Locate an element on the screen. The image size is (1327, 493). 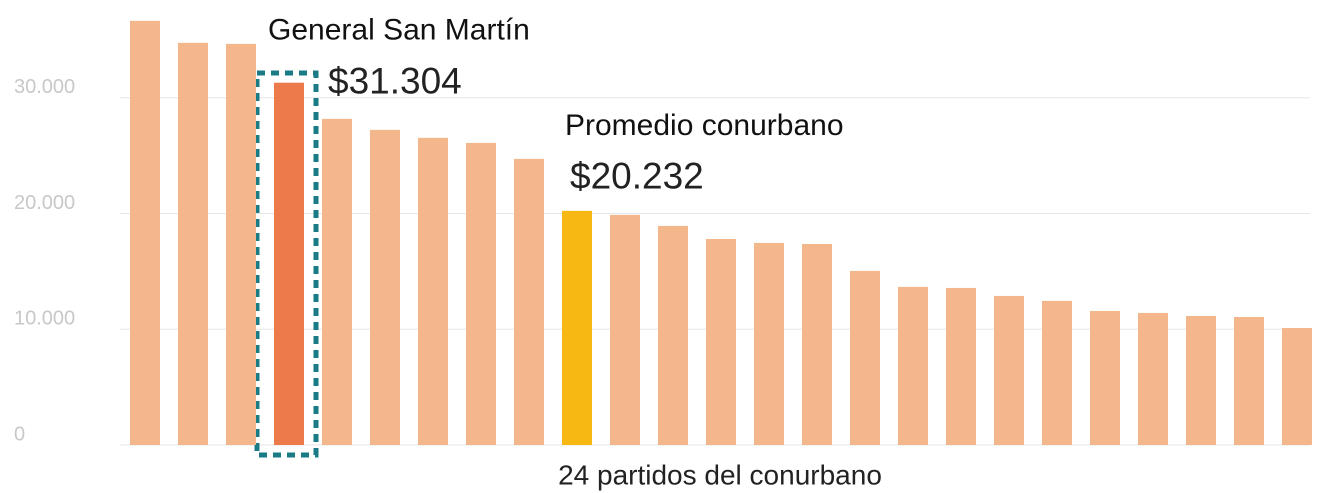
bar-annotation: General San Martín is located at coordinates (399, 30).